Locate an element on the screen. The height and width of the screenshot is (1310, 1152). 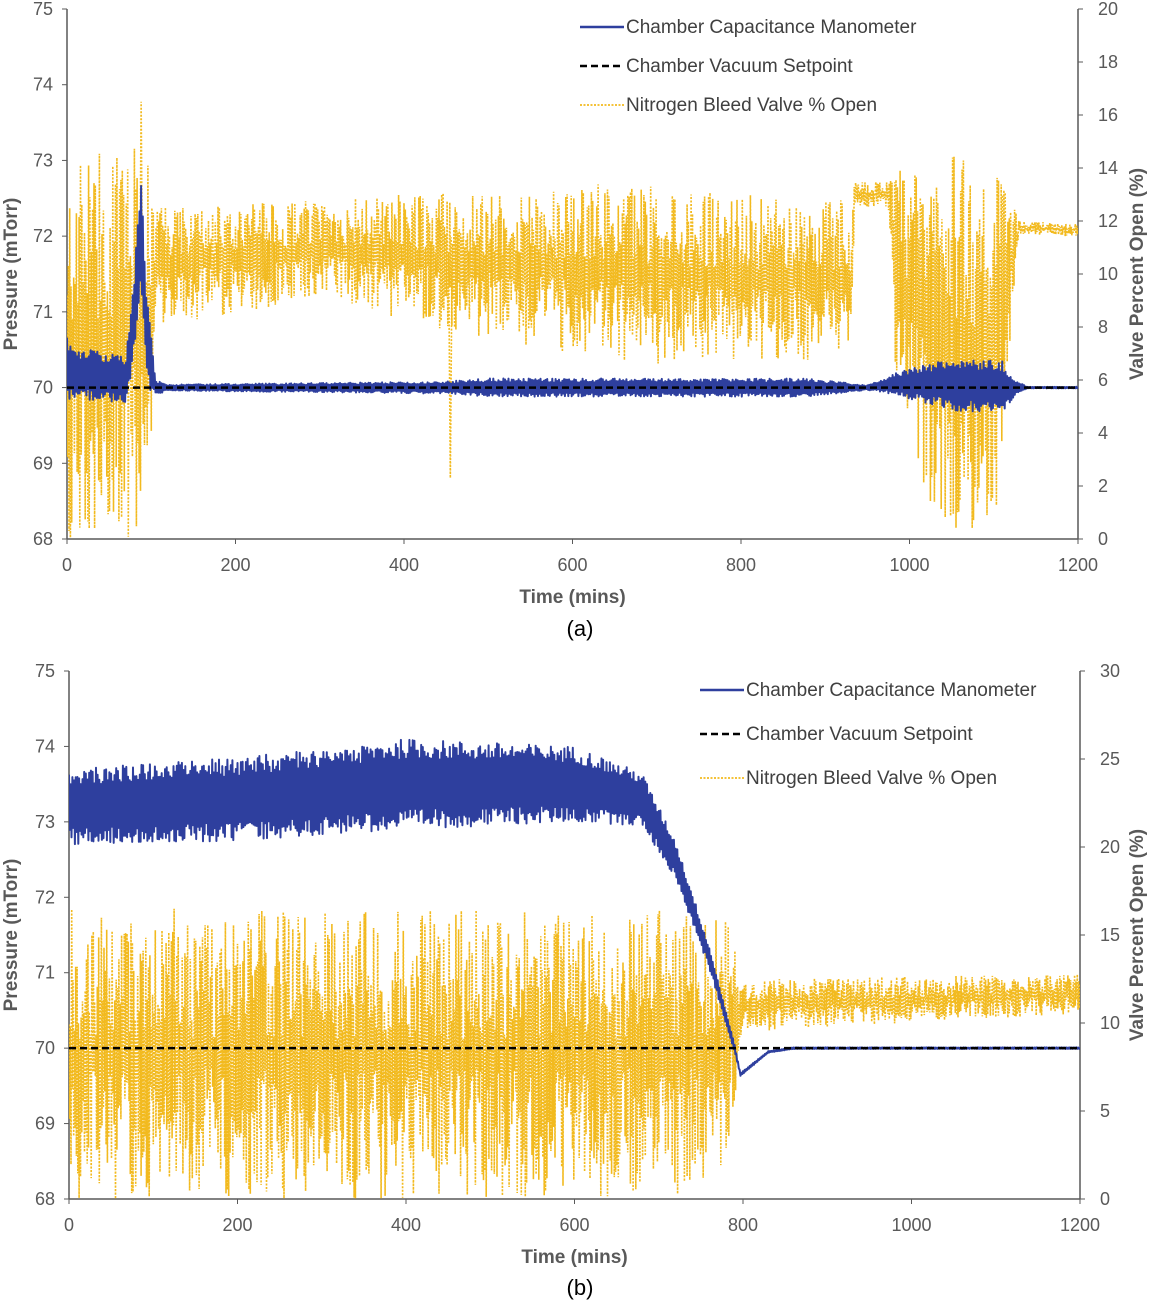
y2-tick-label: 15 is located at coordinates (1110, 935).